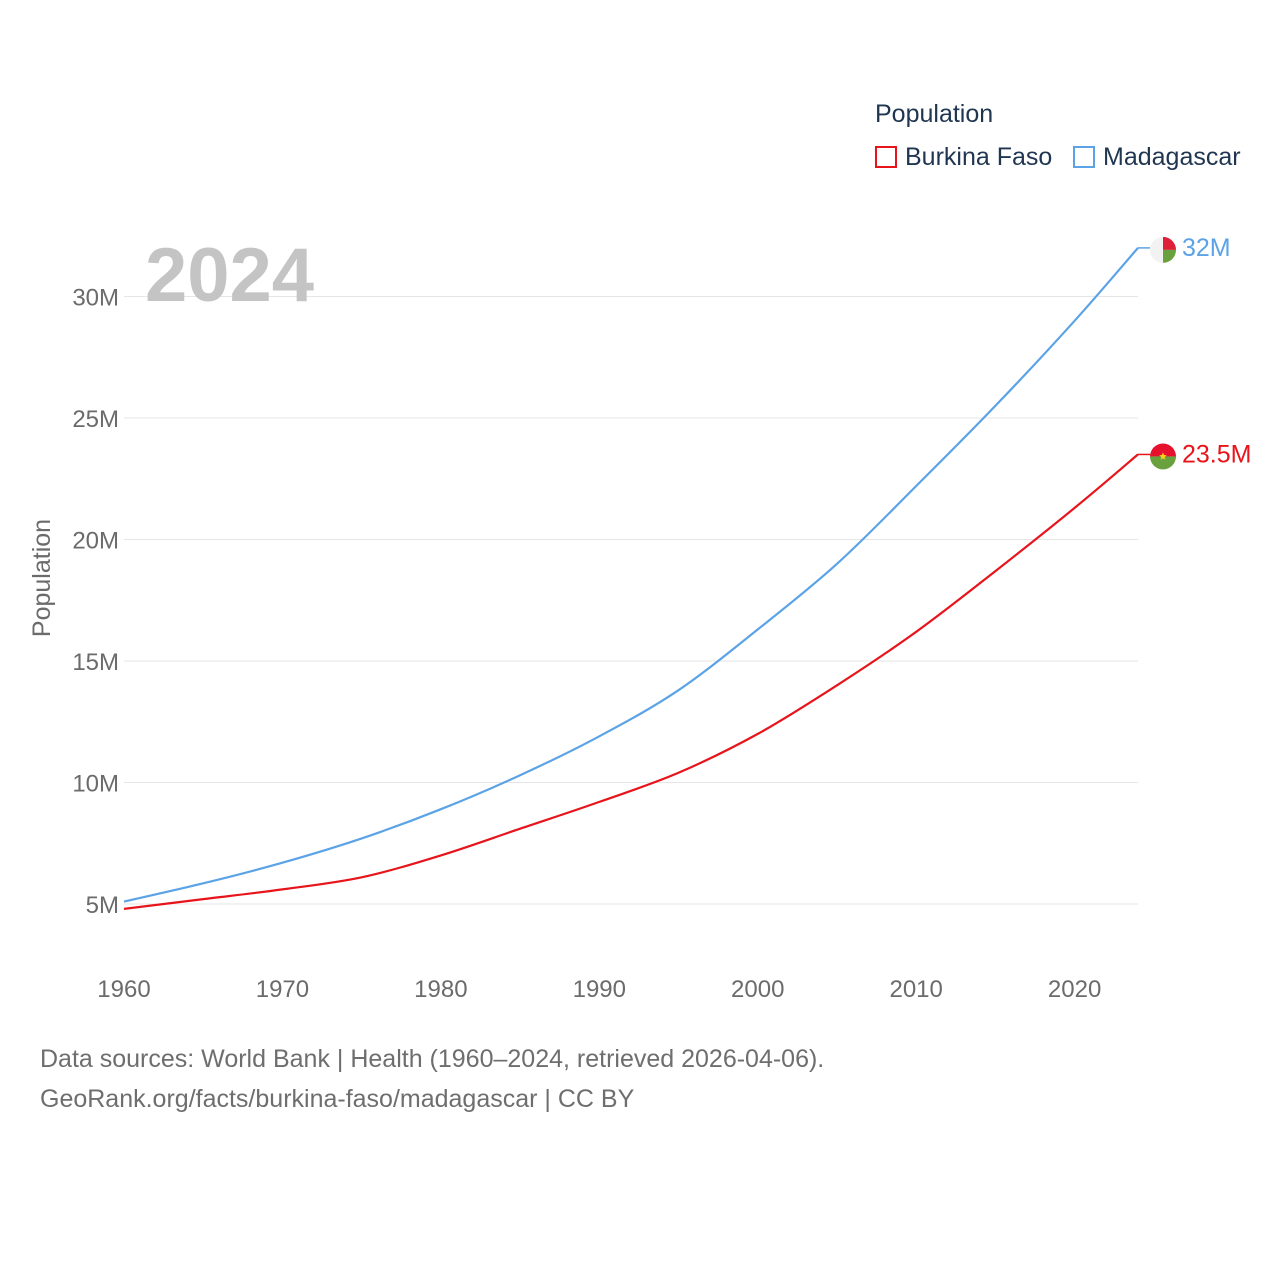  What do you see at coordinates (979, 156) in the screenshot?
I see `legend-label-burkina-faso: Burkina Faso` at bounding box center [979, 156].